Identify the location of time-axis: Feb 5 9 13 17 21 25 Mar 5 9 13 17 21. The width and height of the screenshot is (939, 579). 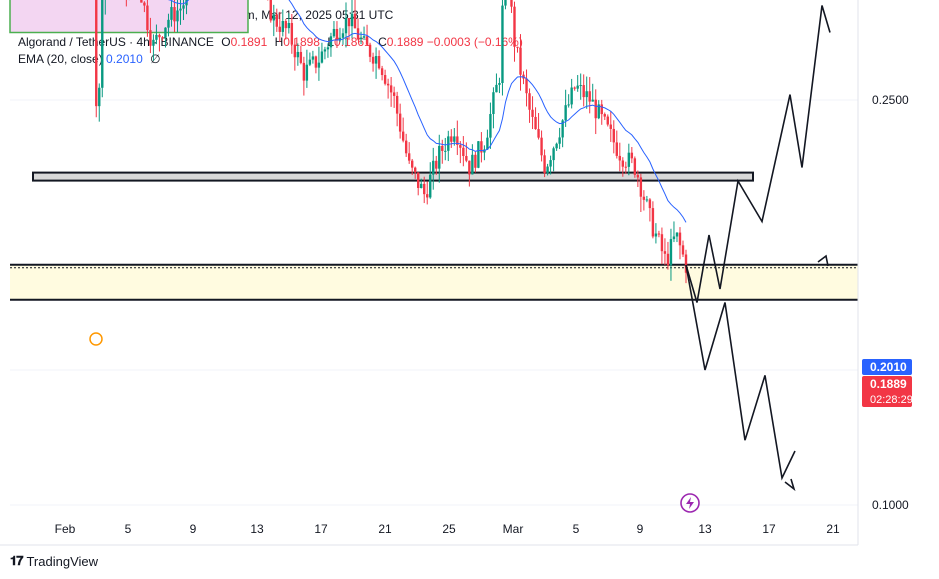
(447, 529).